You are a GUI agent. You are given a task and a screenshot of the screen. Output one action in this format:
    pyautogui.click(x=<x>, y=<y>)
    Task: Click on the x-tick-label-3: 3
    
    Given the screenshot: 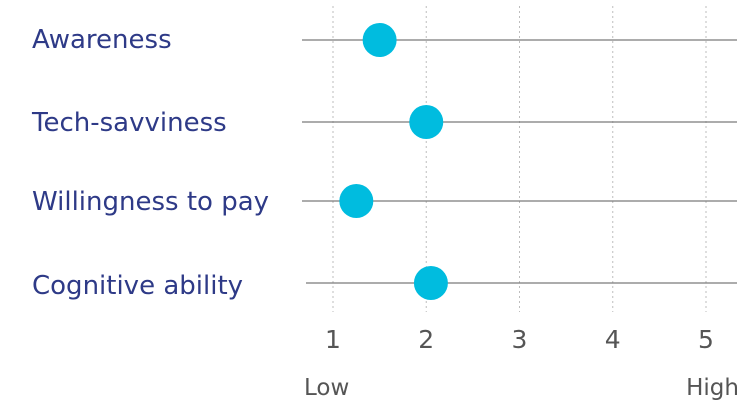 What is the action you would take?
    pyautogui.click(x=520, y=339)
    